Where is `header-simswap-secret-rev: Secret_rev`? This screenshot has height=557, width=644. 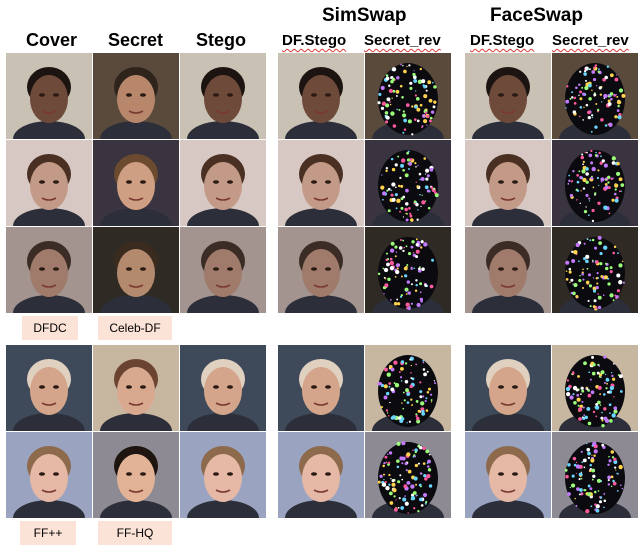
header-simswap-secret-rev: Secret_rev is located at coordinates (402, 40).